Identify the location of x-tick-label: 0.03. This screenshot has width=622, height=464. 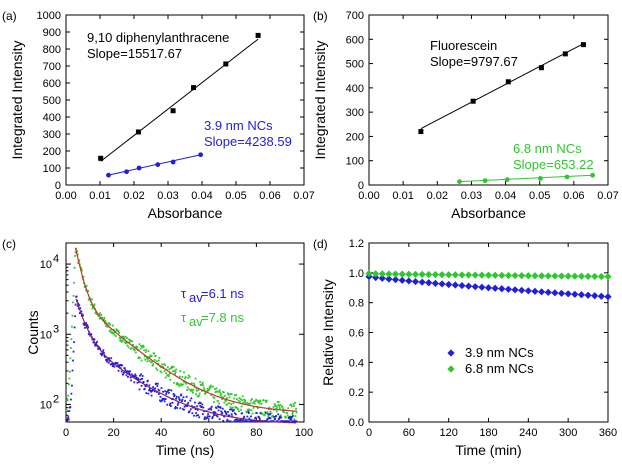
(471, 196).